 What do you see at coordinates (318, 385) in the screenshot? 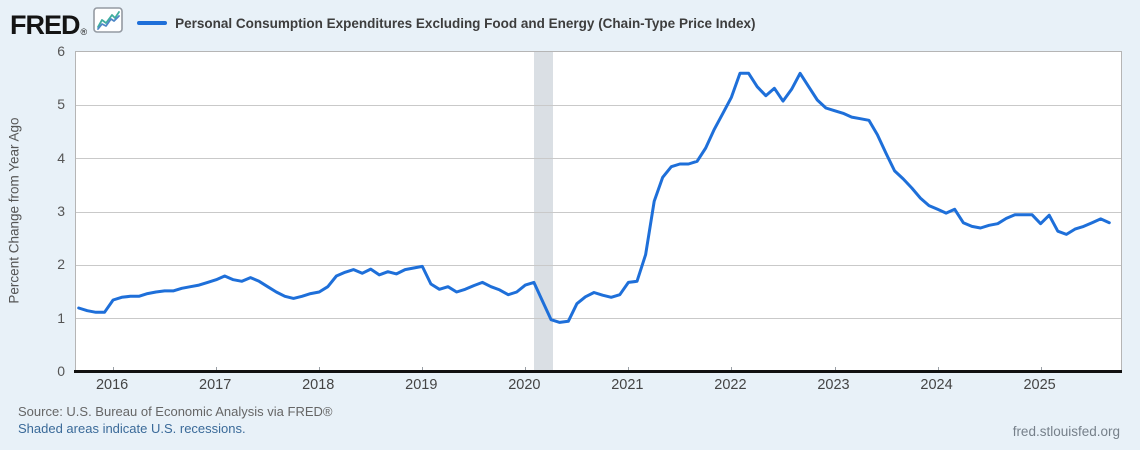
I see `x-tick-label: 2018` at bounding box center [318, 385].